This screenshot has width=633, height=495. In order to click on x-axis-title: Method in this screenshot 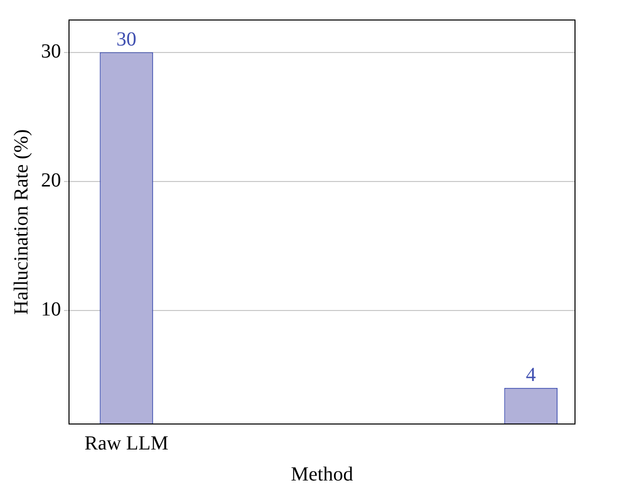, I will do `click(322, 474)`.